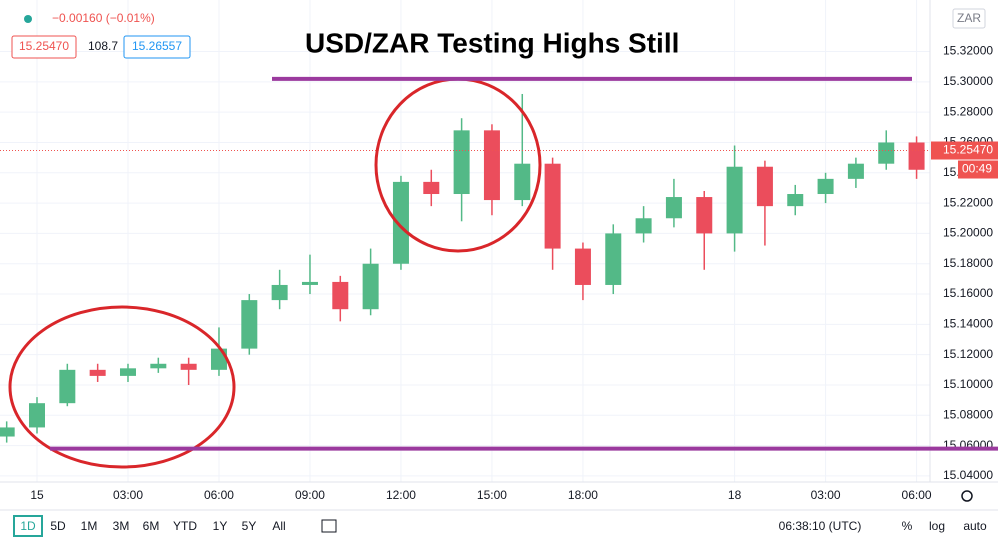 This screenshot has height=540, width=998. I want to click on y-tick-label: 15.14000, so click(968, 324).